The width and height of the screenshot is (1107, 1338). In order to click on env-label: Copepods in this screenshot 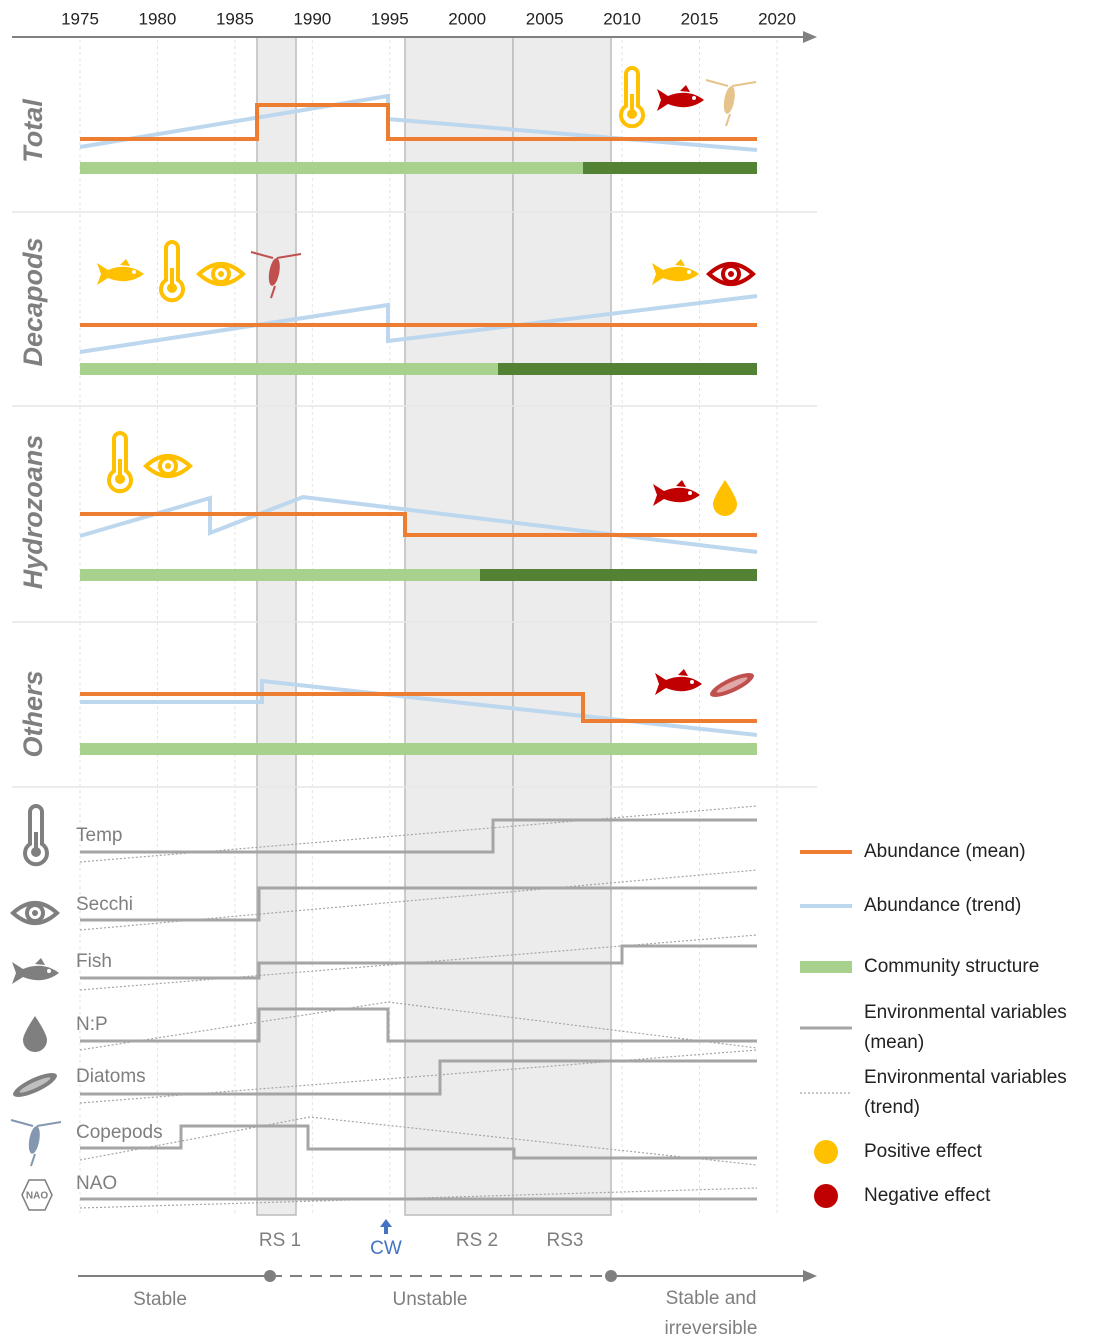, I will do `click(119, 1132)`.